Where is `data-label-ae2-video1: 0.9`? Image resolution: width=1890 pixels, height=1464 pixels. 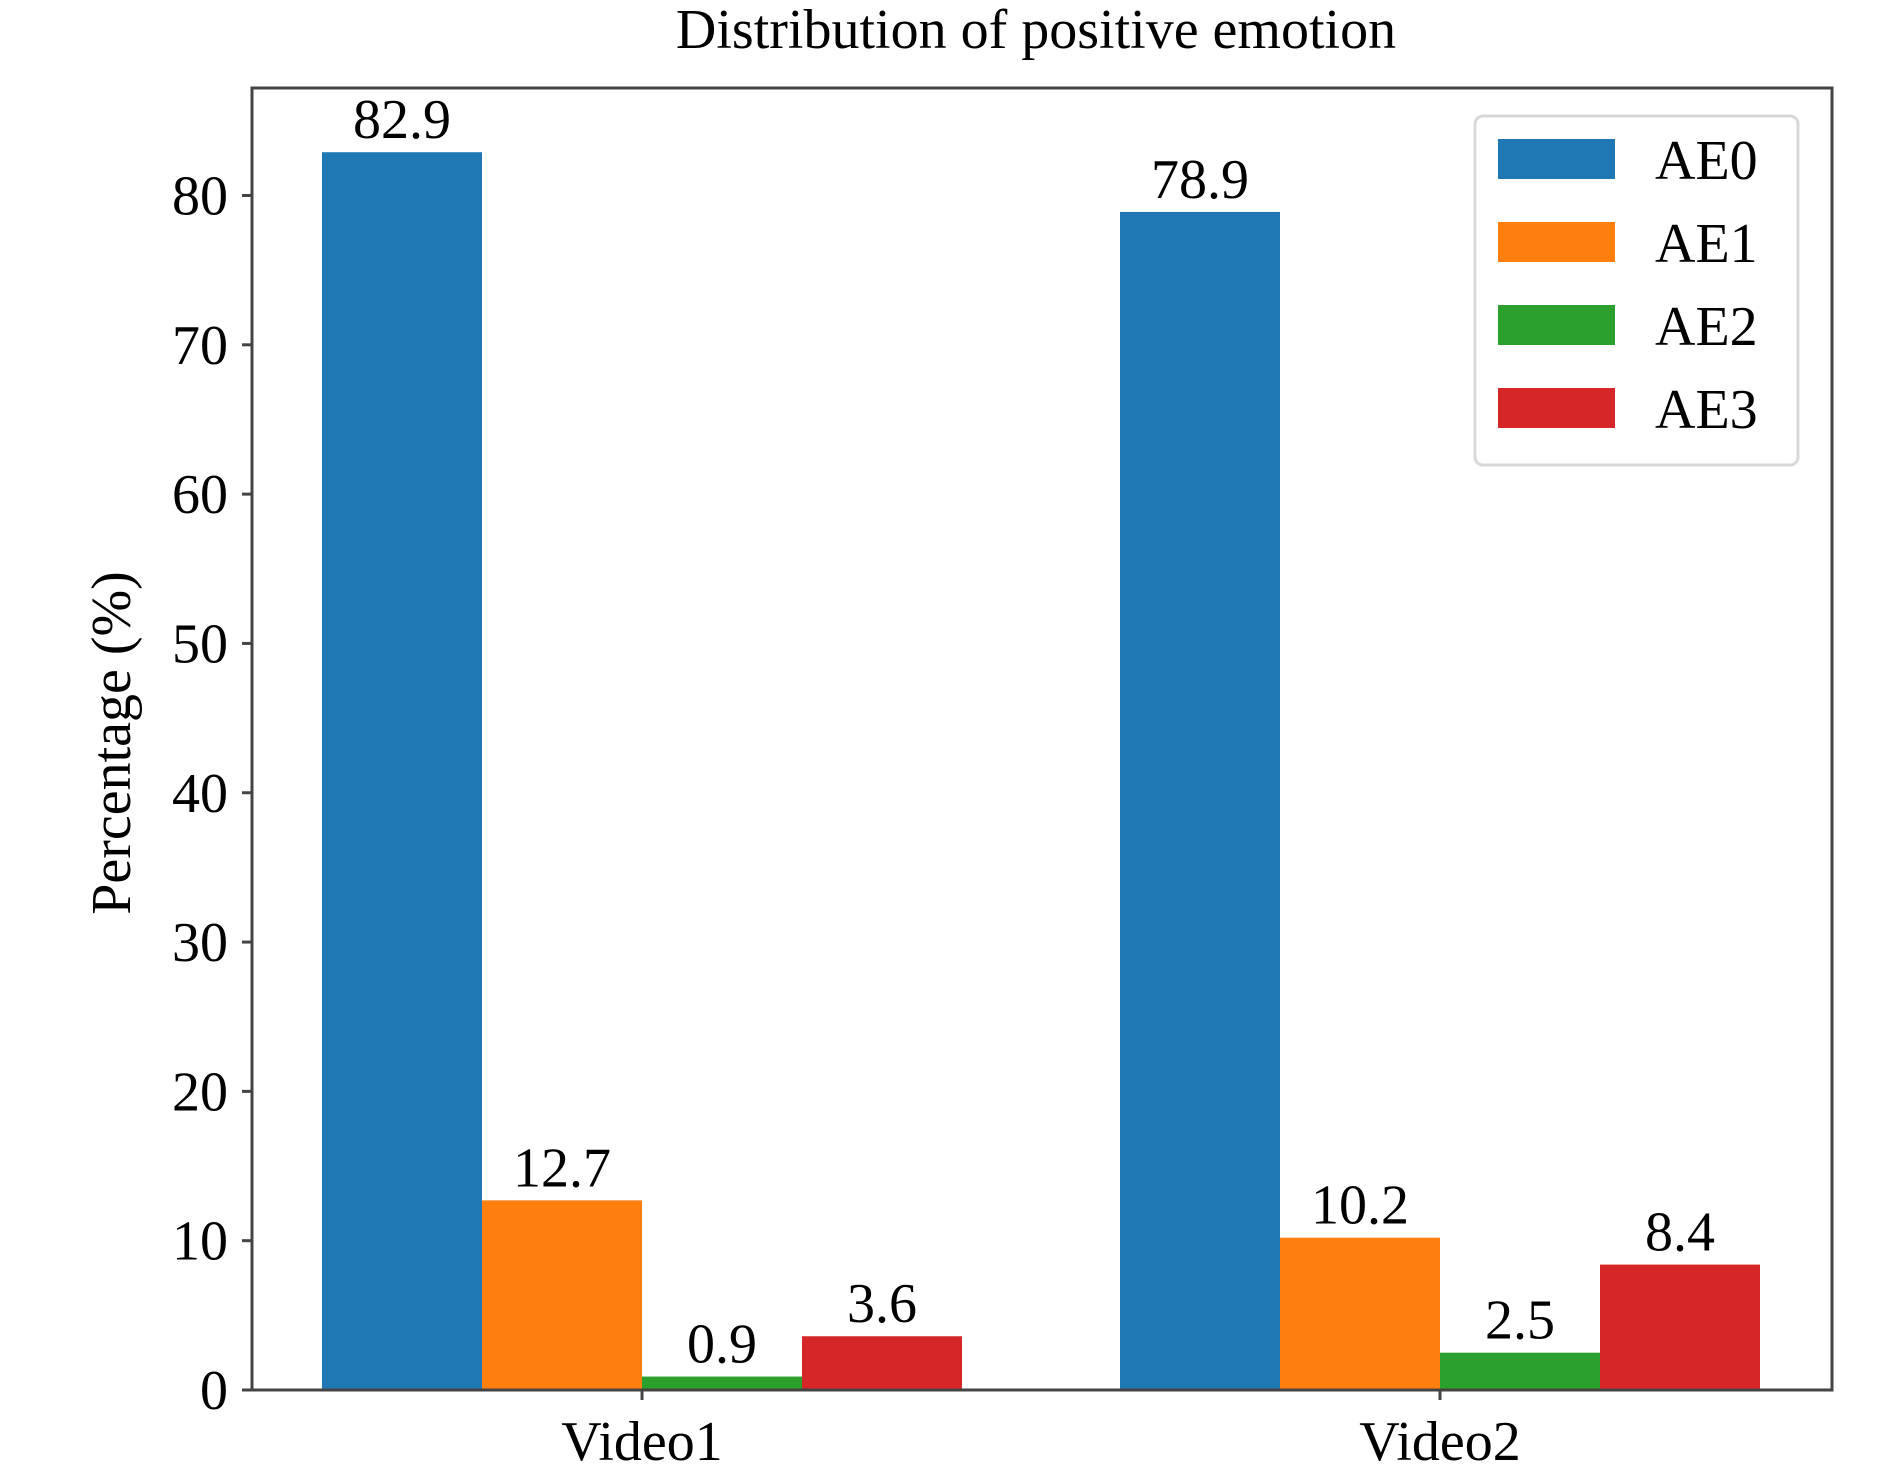 data-label-ae2-video1: 0.9 is located at coordinates (722, 1345).